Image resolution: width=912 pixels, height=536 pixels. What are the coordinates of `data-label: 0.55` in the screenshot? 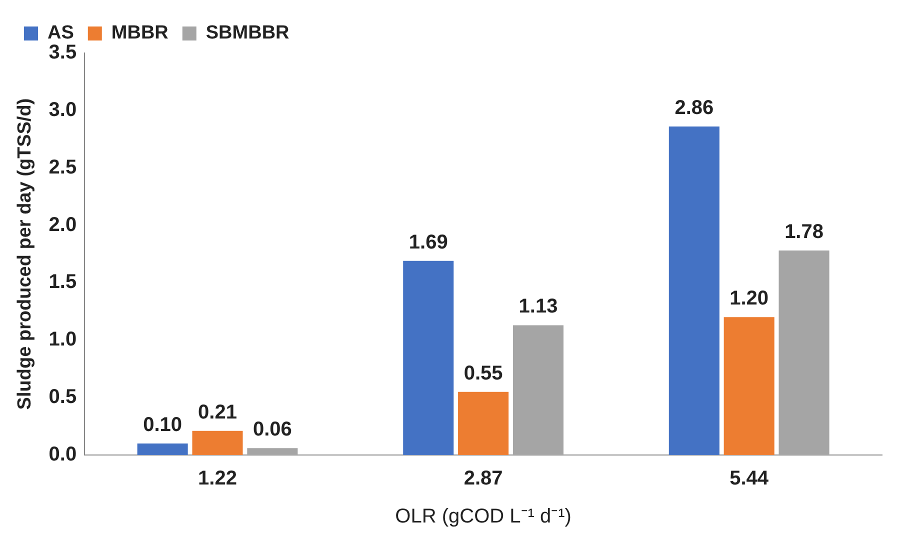 It's located at (483, 373).